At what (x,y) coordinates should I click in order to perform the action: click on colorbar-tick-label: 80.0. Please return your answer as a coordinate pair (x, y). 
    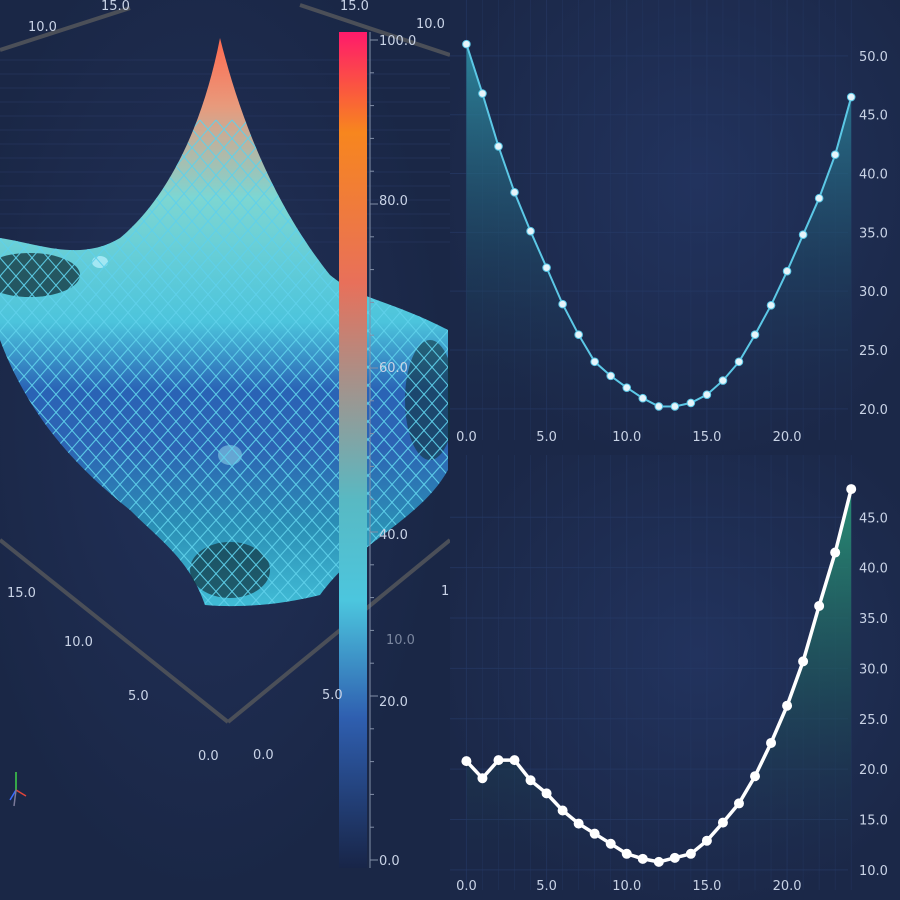
    Looking at the image, I should click on (393, 201).